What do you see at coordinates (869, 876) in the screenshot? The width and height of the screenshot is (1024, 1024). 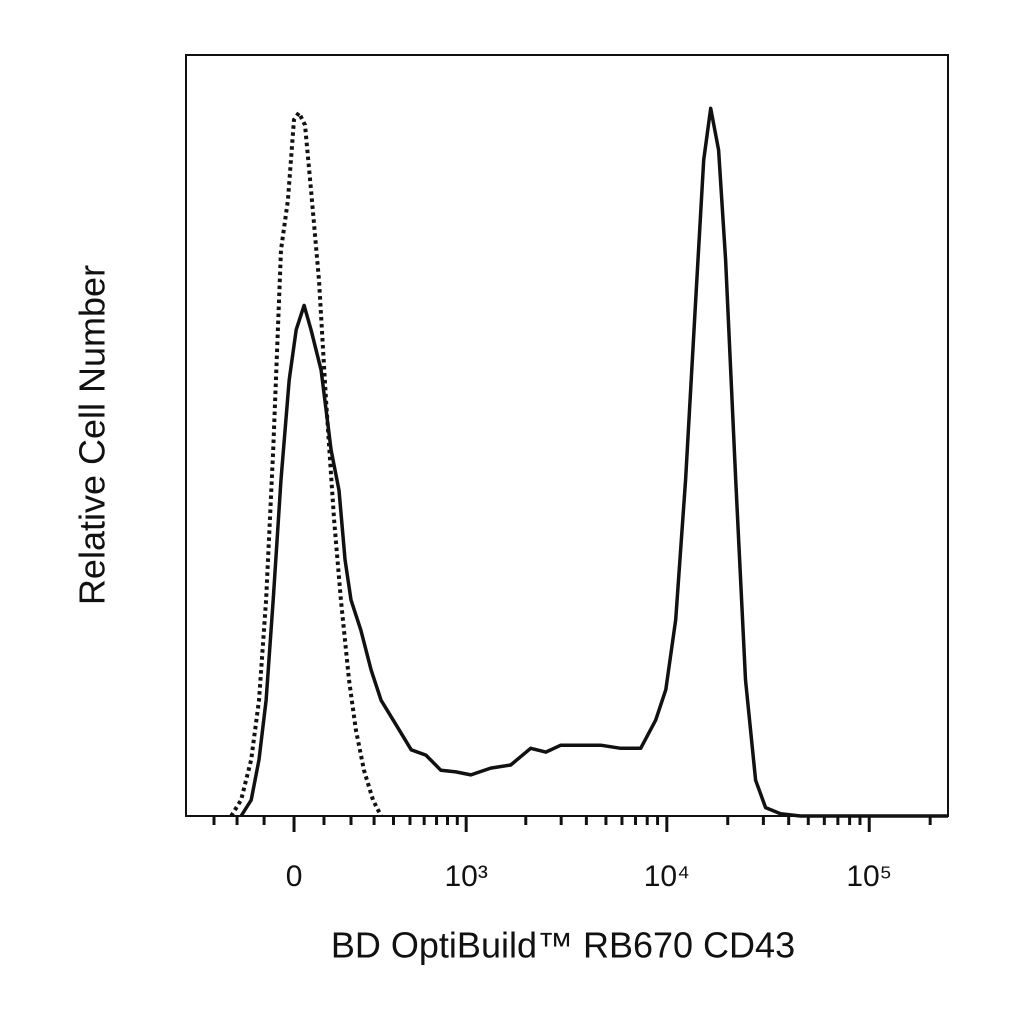 I see `x-tick-label: 10⁵` at bounding box center [869, 876].